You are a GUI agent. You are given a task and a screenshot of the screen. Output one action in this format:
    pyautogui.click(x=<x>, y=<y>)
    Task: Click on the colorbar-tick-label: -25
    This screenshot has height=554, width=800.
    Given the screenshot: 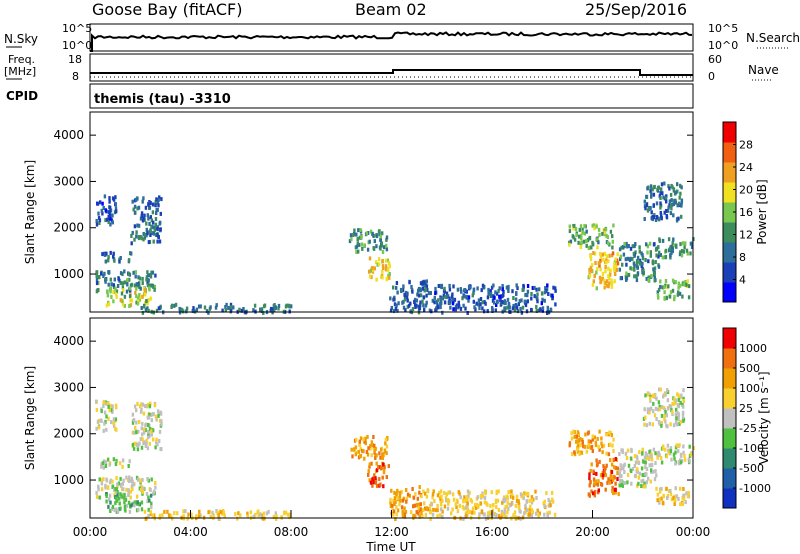 What is the action you would take?
    pyautogui.click(x=748, y=428)
    